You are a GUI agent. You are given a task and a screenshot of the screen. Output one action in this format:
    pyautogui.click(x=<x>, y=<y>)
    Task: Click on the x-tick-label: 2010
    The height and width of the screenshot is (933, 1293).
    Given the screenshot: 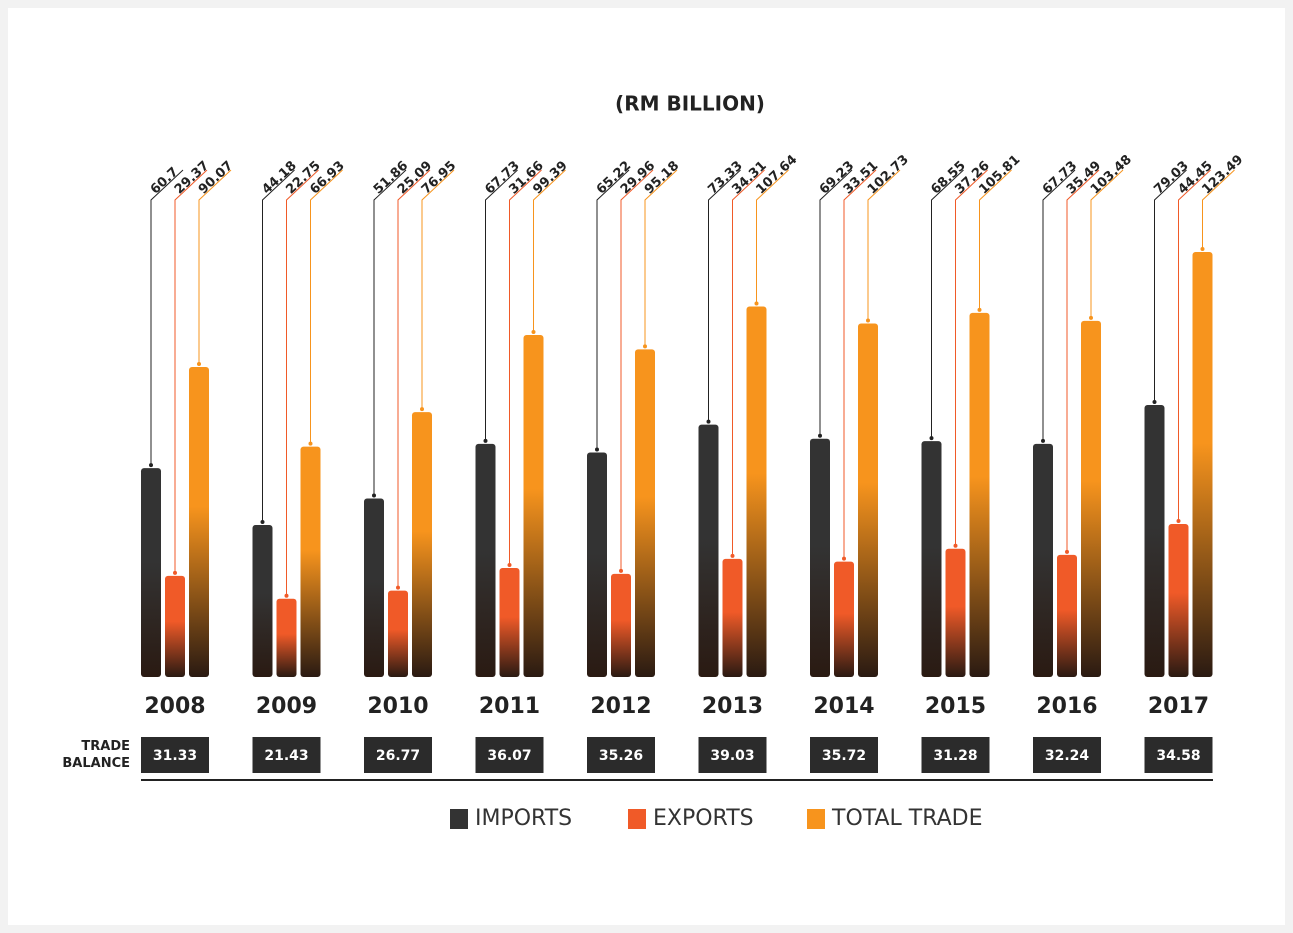 What is the action you would take?
    pyautogui.click(x=397, y=706)
    